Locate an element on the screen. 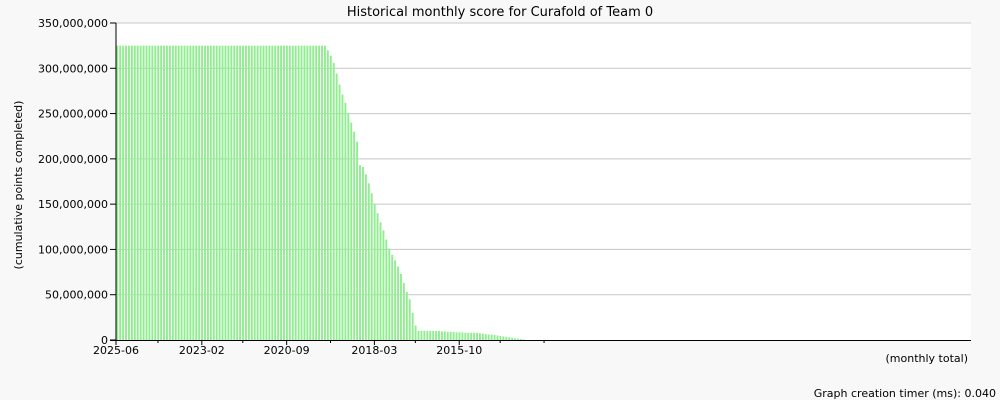  x-tick-label: 2023-02 is located at coordinates (202, 350).